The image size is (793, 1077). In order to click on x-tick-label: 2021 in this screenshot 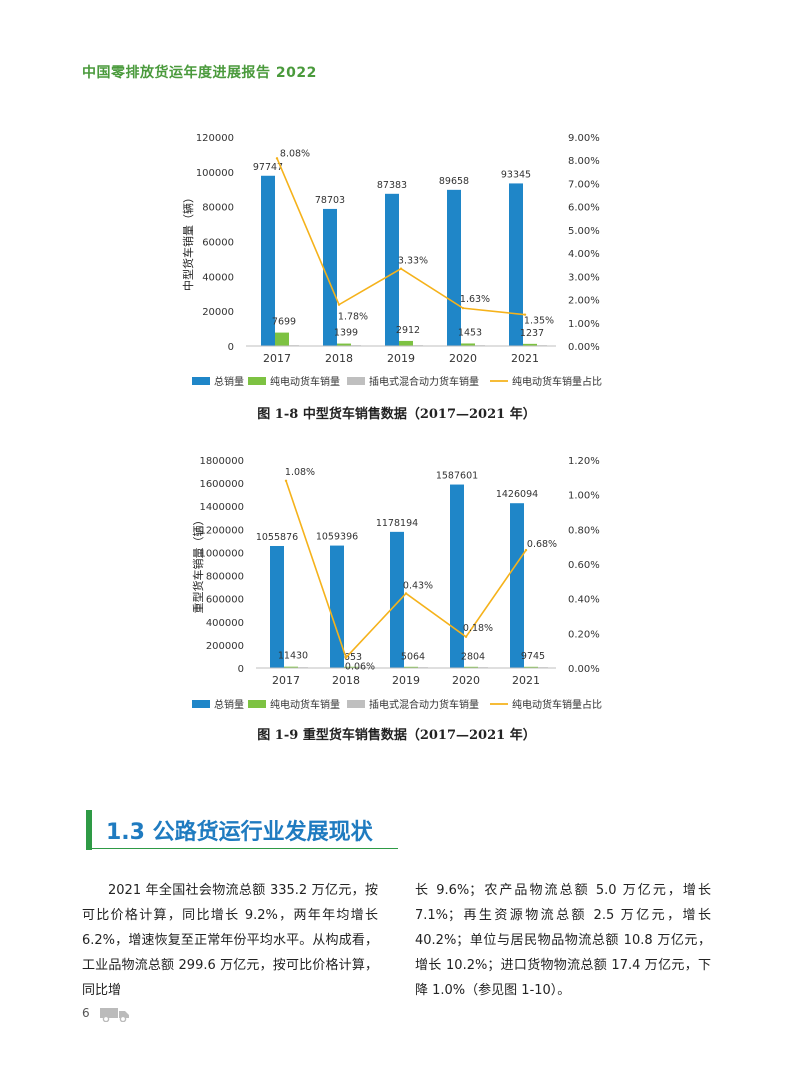, I will do `click(526, 680)`.